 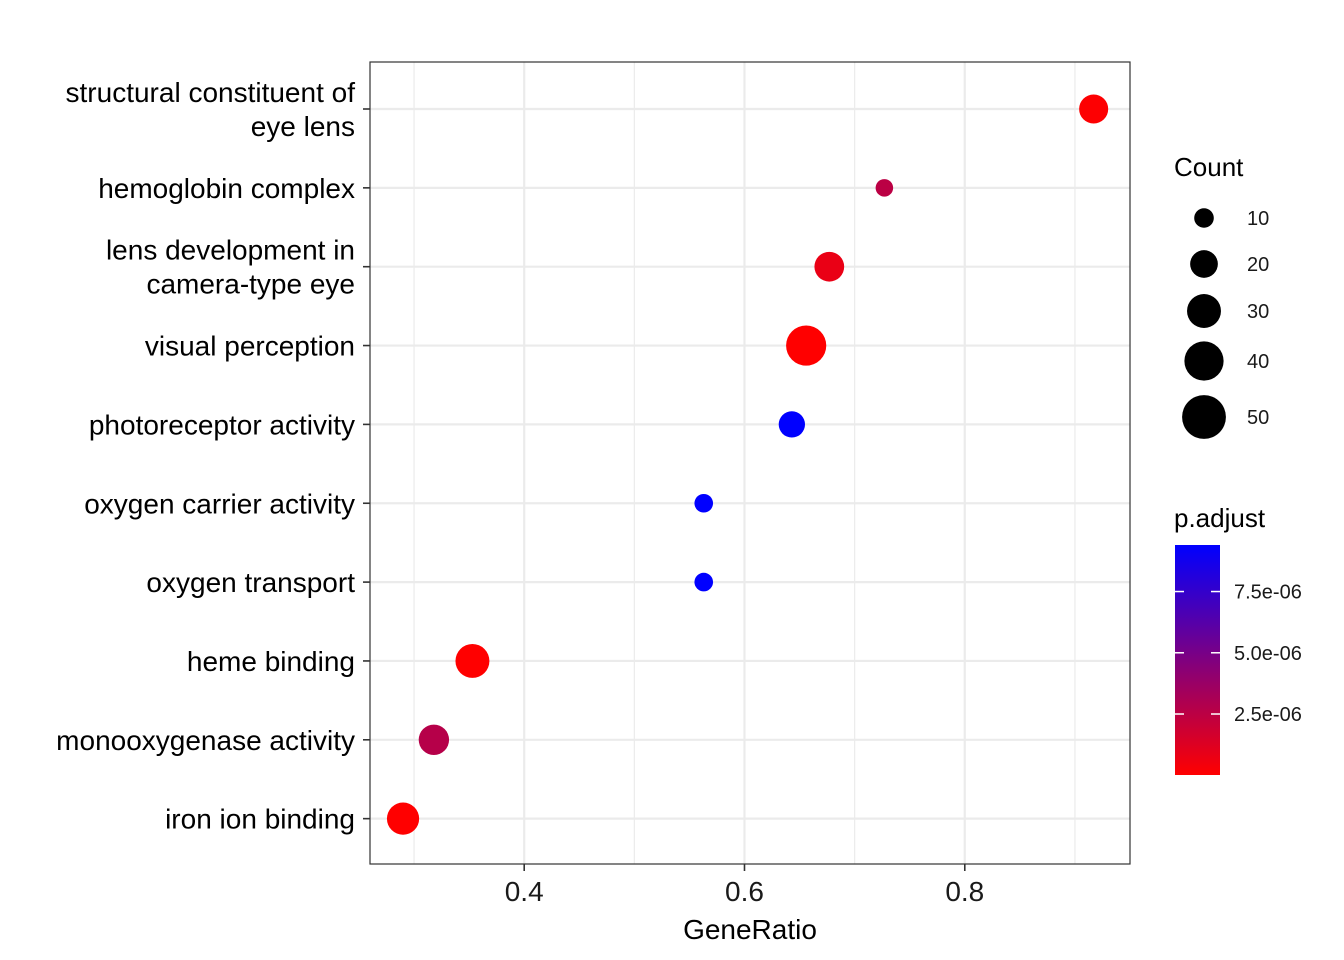 I want to click on count-legend-keys: 10 20 30 40 50, so click(x=1225, y=323).